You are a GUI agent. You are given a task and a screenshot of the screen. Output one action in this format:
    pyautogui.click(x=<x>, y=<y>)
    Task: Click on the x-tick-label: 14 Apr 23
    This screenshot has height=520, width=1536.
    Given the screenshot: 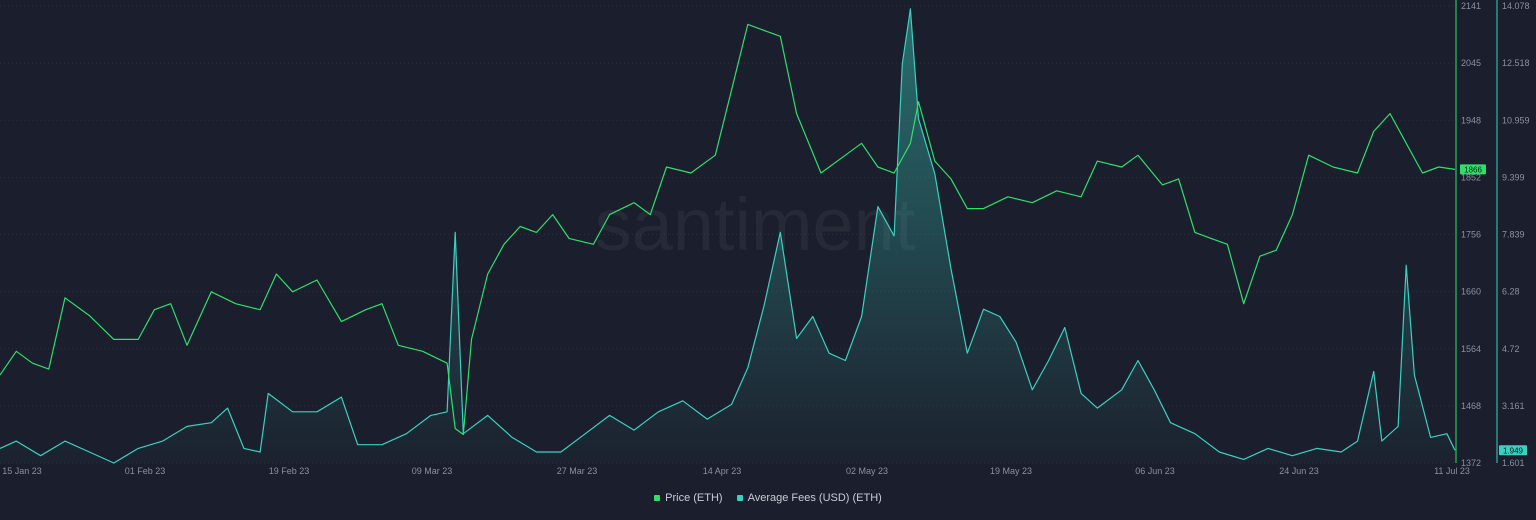 What is the action you would take?
    pyautogui.click(x=722, y=471)
    